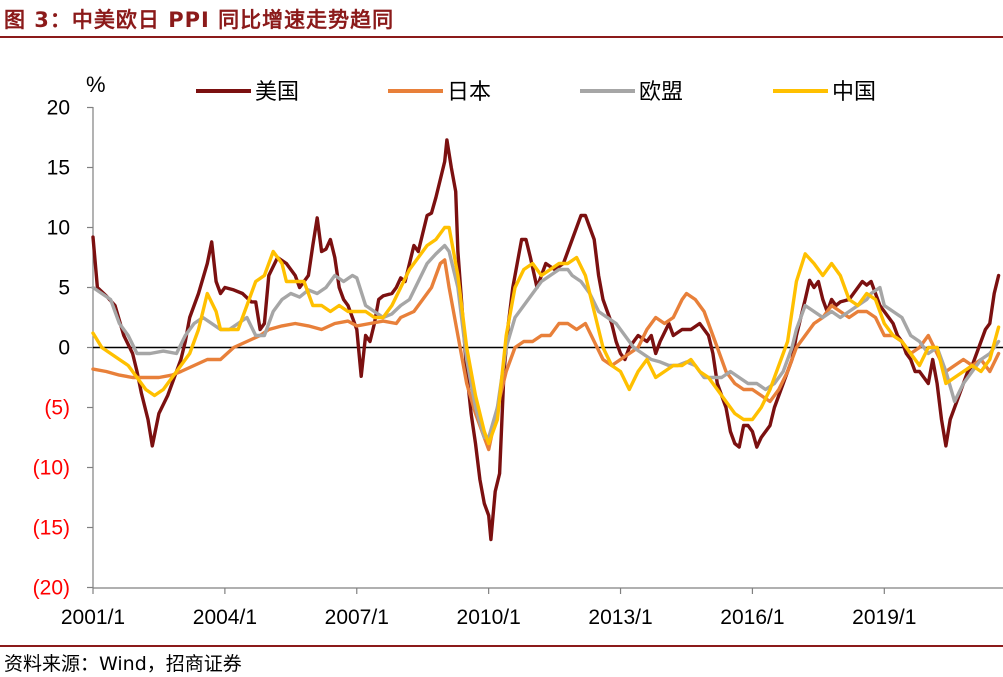  What do you see at coordinates (661, 92) in the screenshot?
I see `legend-label: 欧盟` at bounding box center [661, 92].